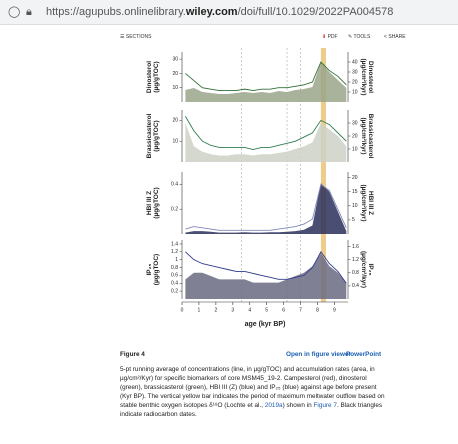 The height and width of the screenshot is (444, 458). What do you see at coordinates (182, 310) in the screenshot?
I see `x-tick-label: 0` at bounding box center [182, 310].